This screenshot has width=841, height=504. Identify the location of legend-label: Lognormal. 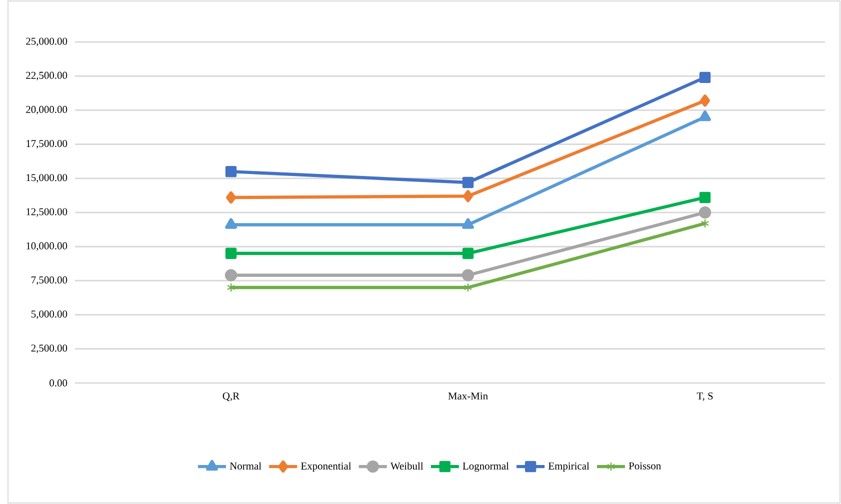
(485, 467).